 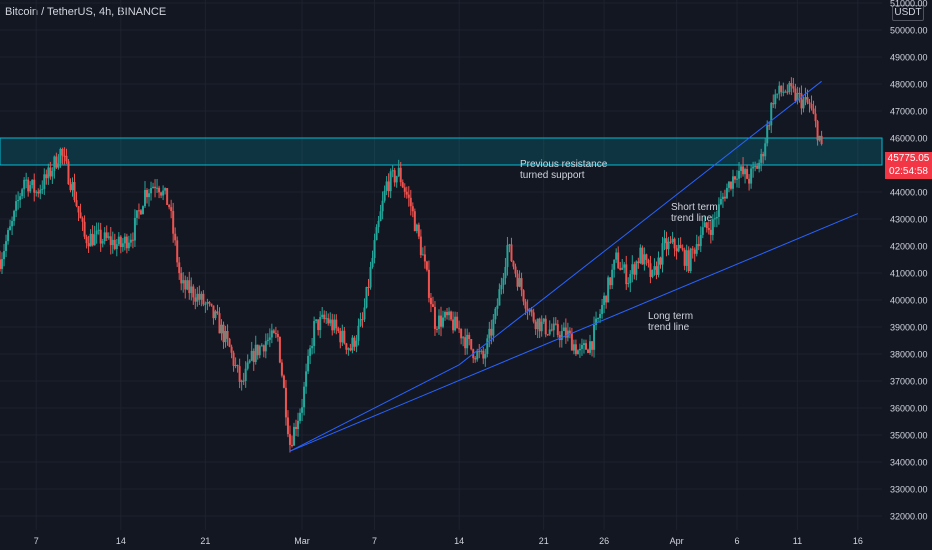 I want to click on currency-button: USDT, so click(x=908, y=13).